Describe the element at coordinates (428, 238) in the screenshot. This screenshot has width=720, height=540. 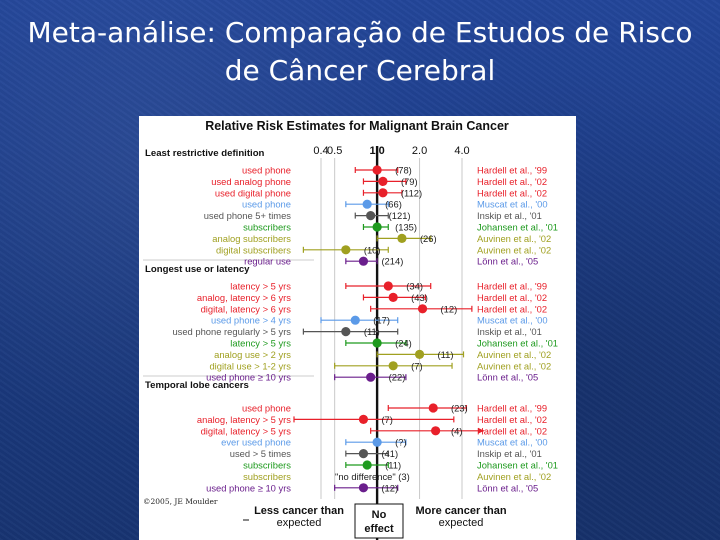
I see `sample-size-label: (26)` at that location.